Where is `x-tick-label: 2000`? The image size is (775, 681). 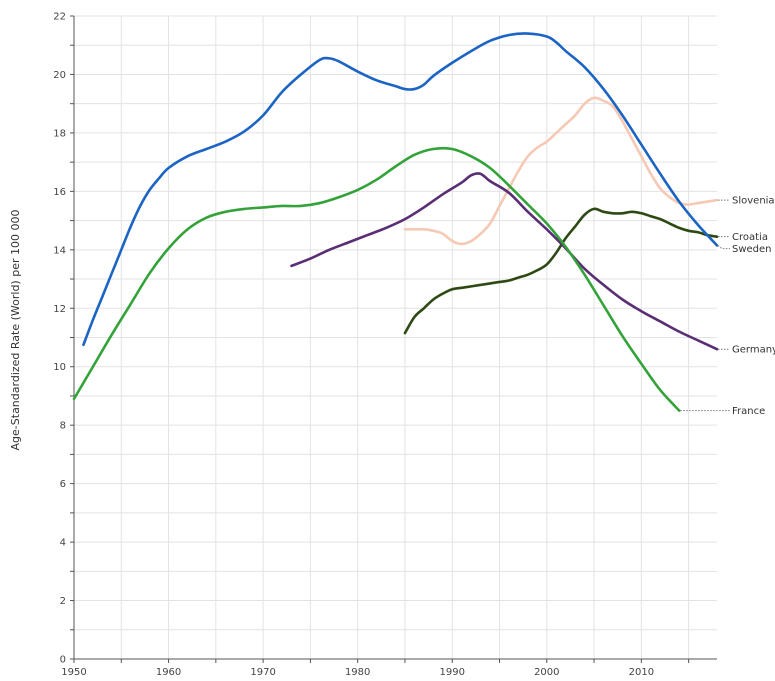
x-tick-label: 2000 is located at coordinates (546, 672).